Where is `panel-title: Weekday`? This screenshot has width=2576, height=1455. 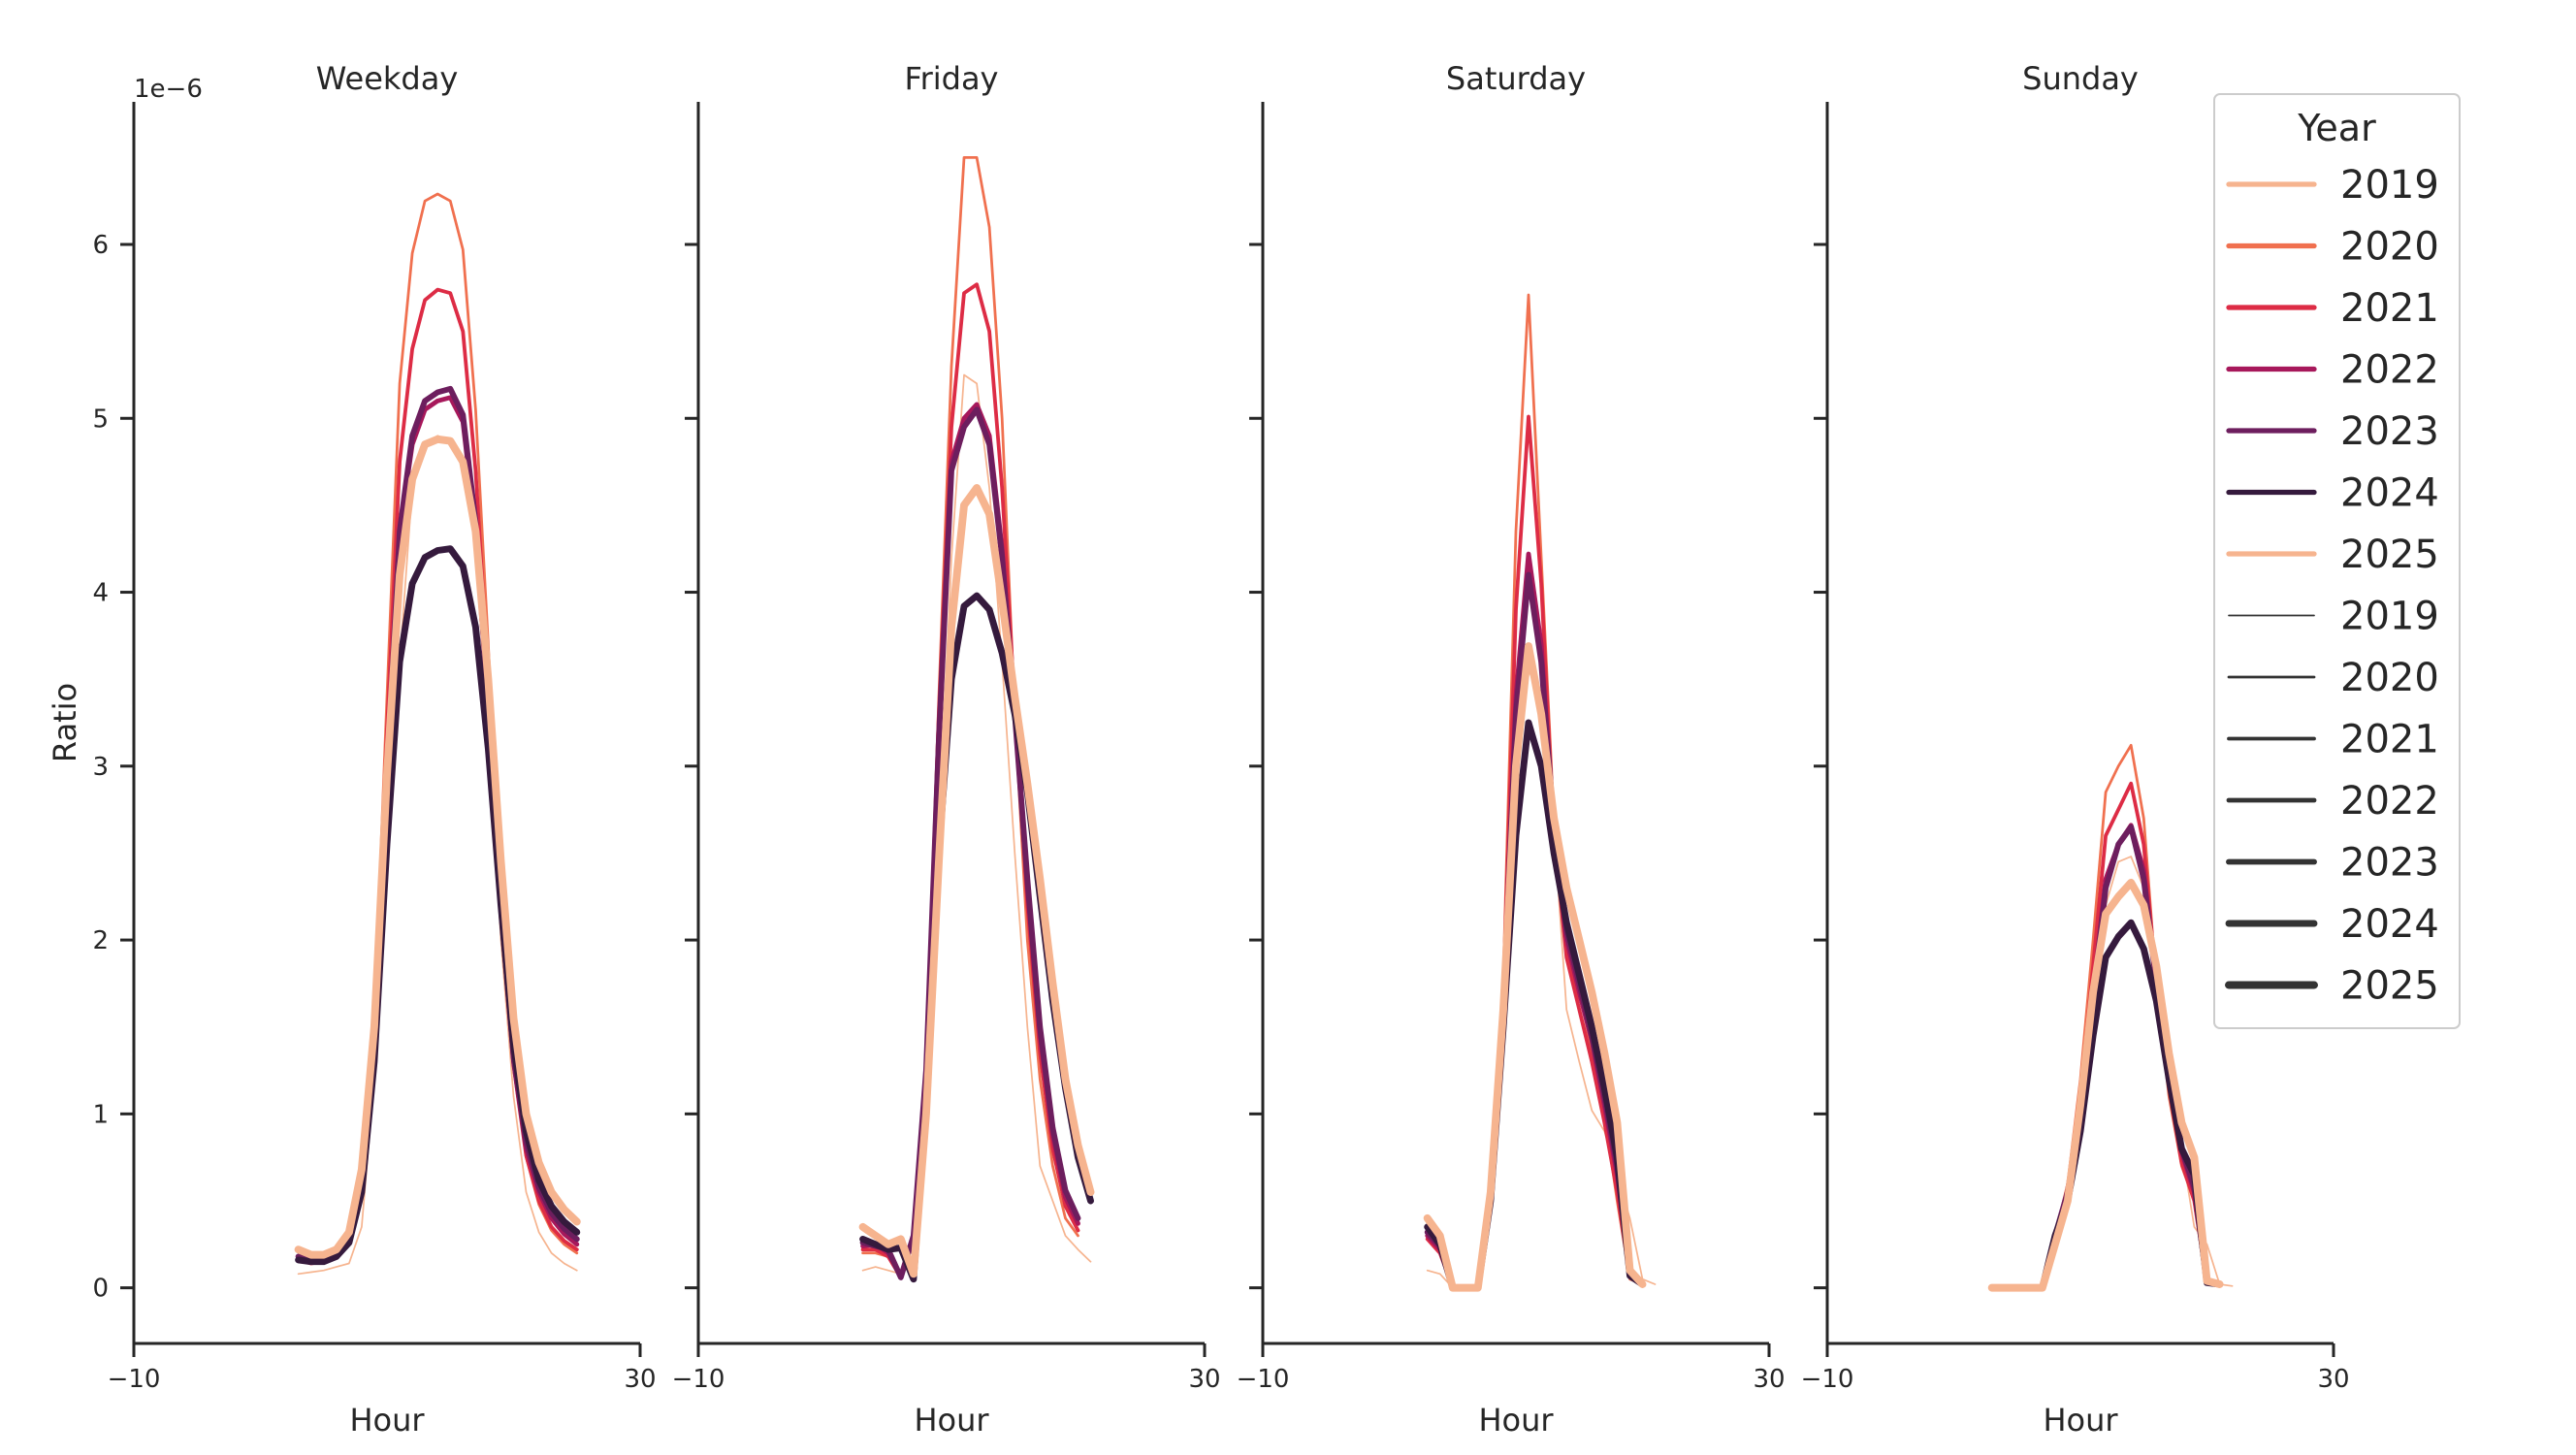
panel-title: Weekday is located at coordinates (387, 78).